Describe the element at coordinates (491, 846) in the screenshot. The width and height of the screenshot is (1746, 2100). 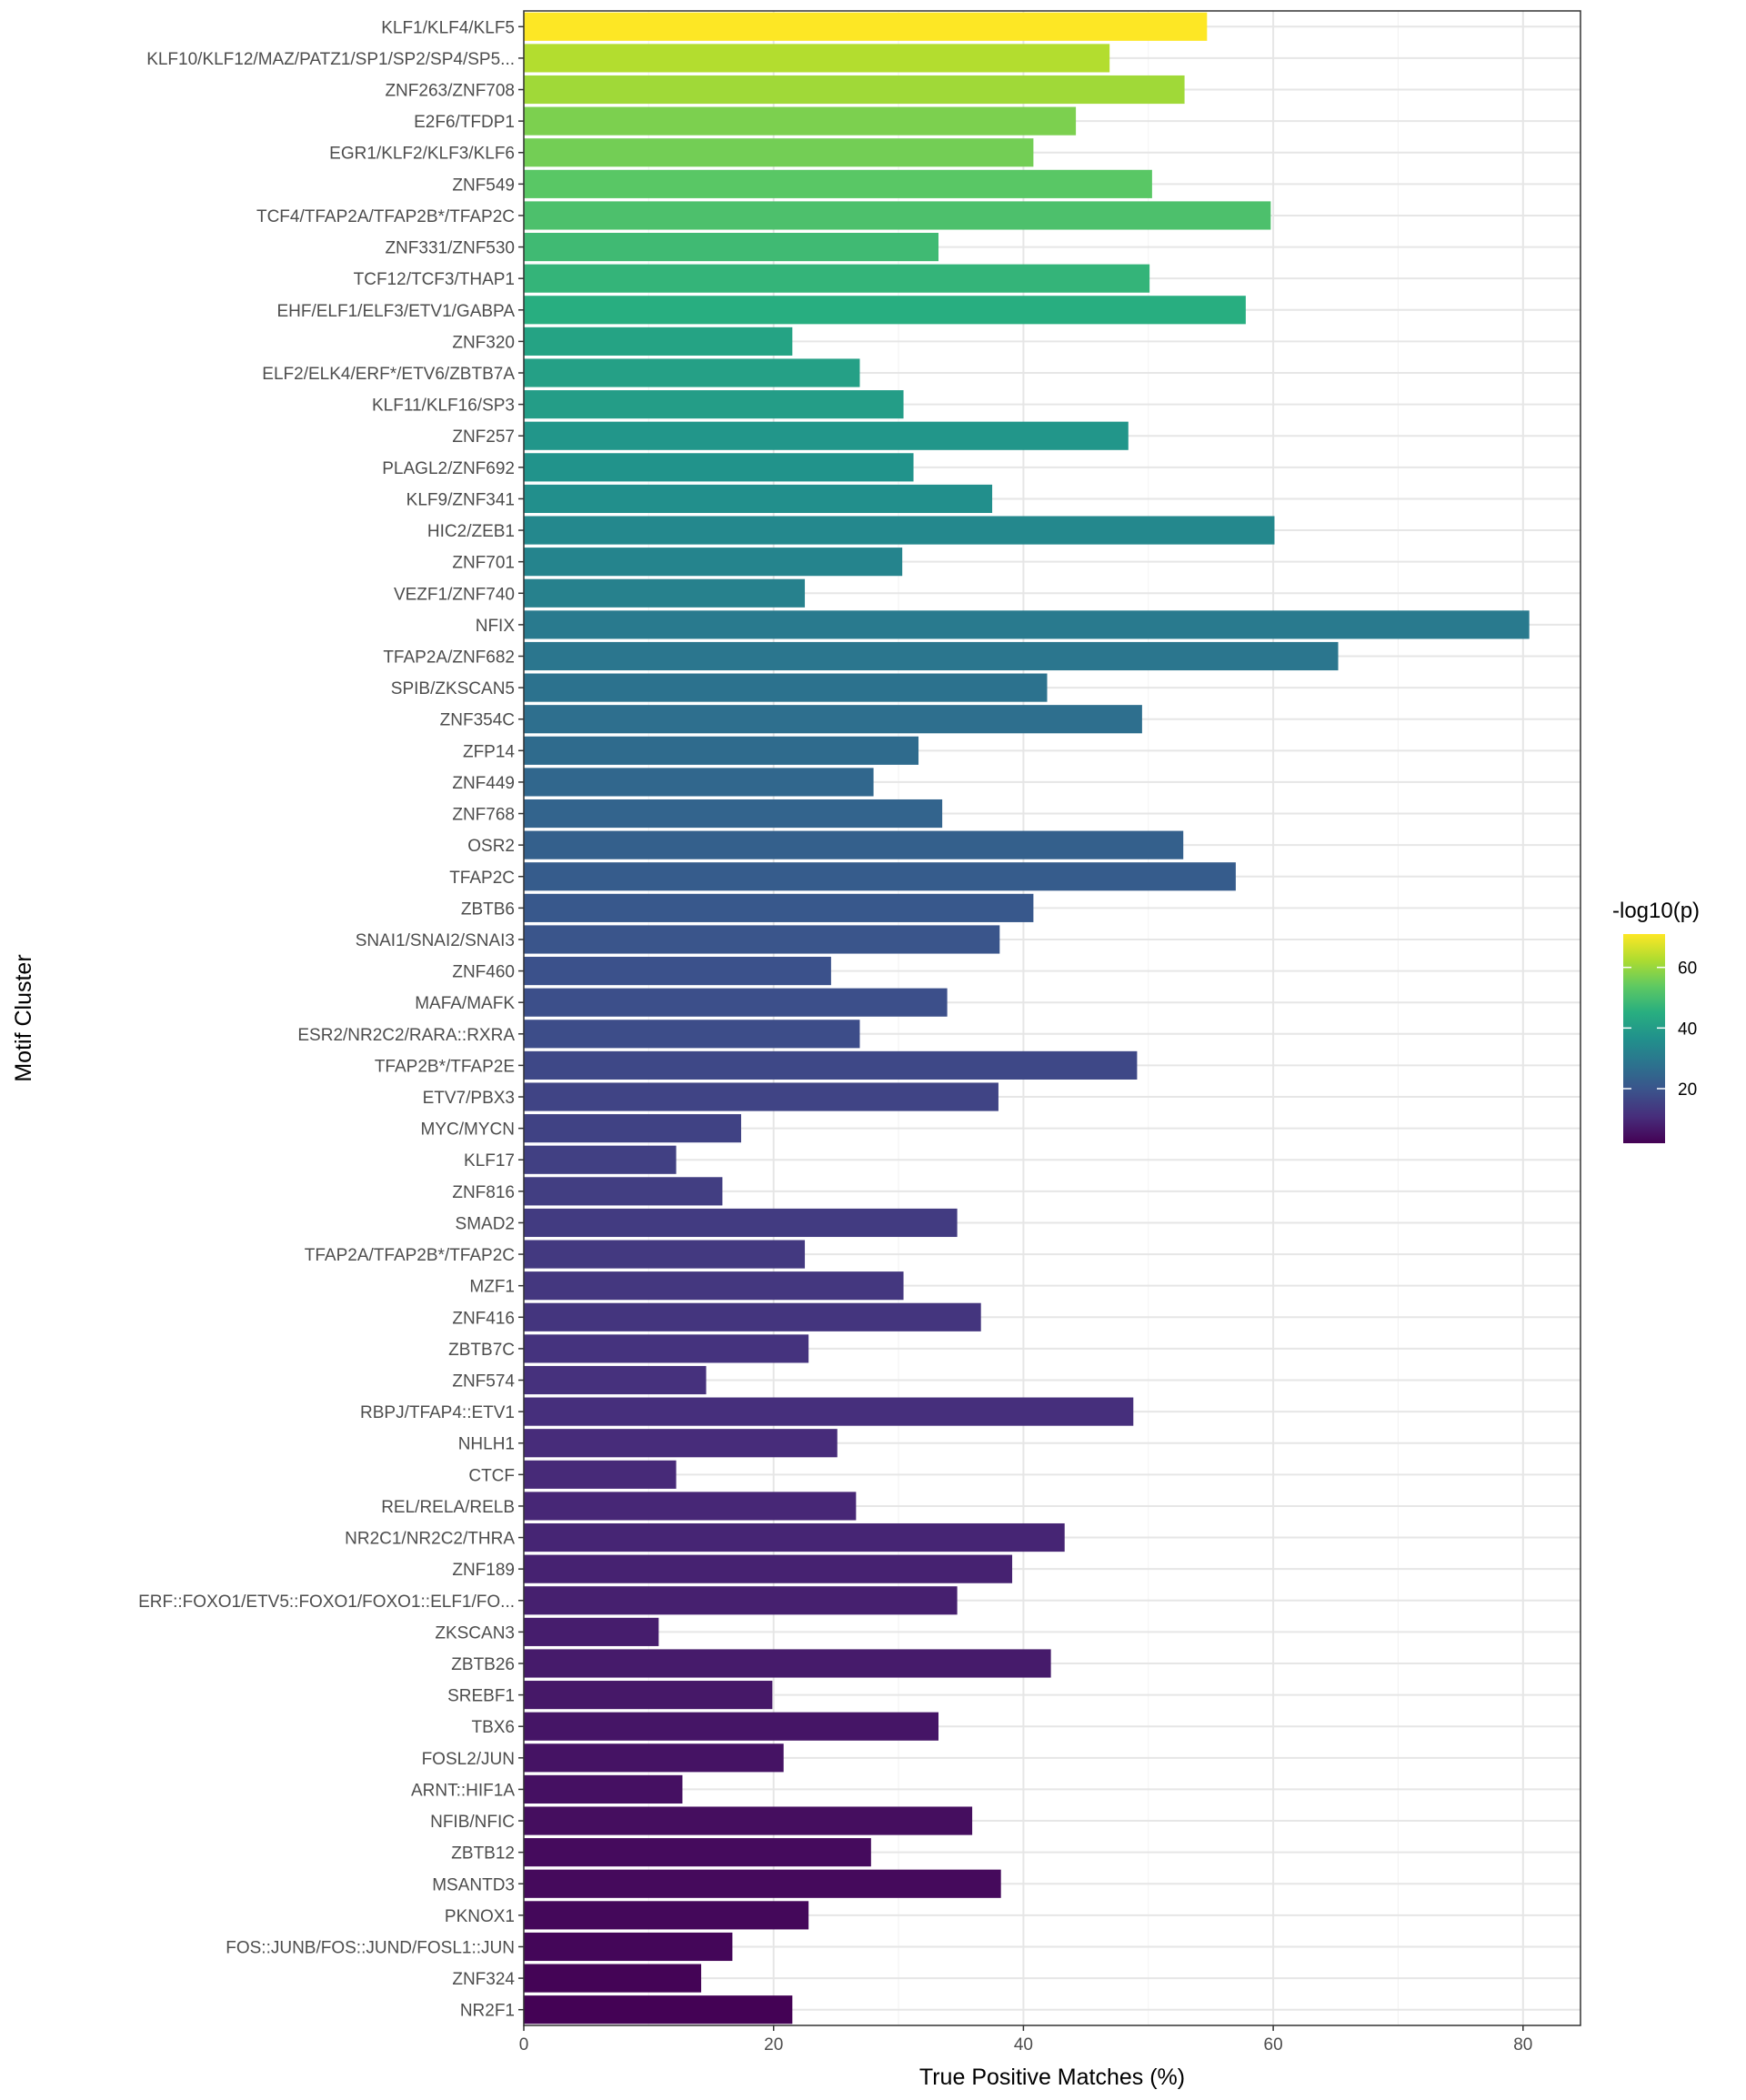
I see `y-tick-label: OSR2` at that location.